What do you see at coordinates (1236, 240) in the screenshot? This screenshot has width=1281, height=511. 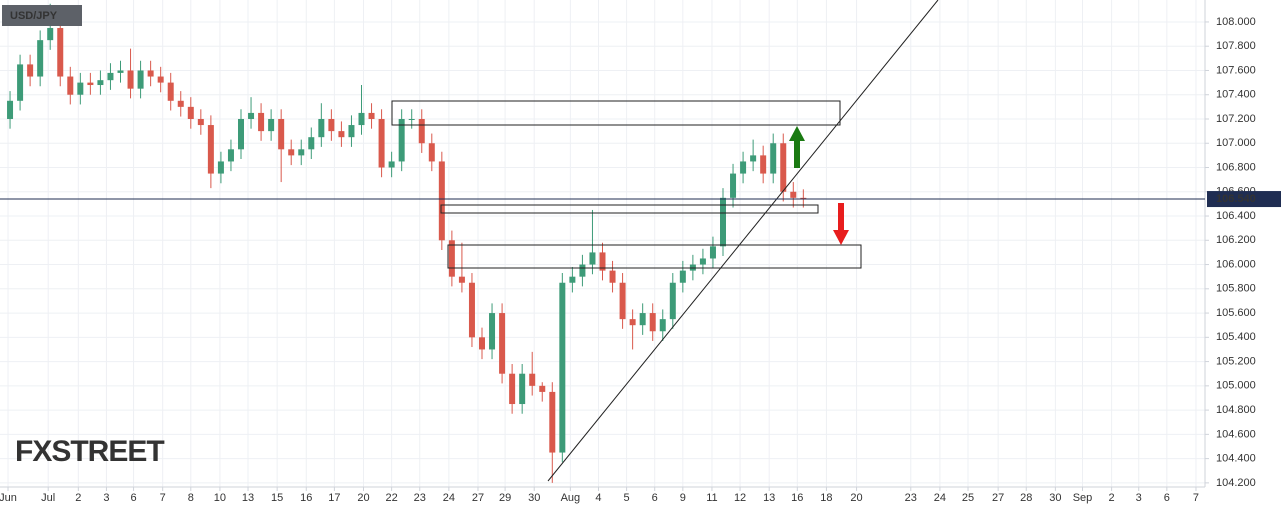 I see `y-tick-label: 106.200` at bounding box center [1236, 240].